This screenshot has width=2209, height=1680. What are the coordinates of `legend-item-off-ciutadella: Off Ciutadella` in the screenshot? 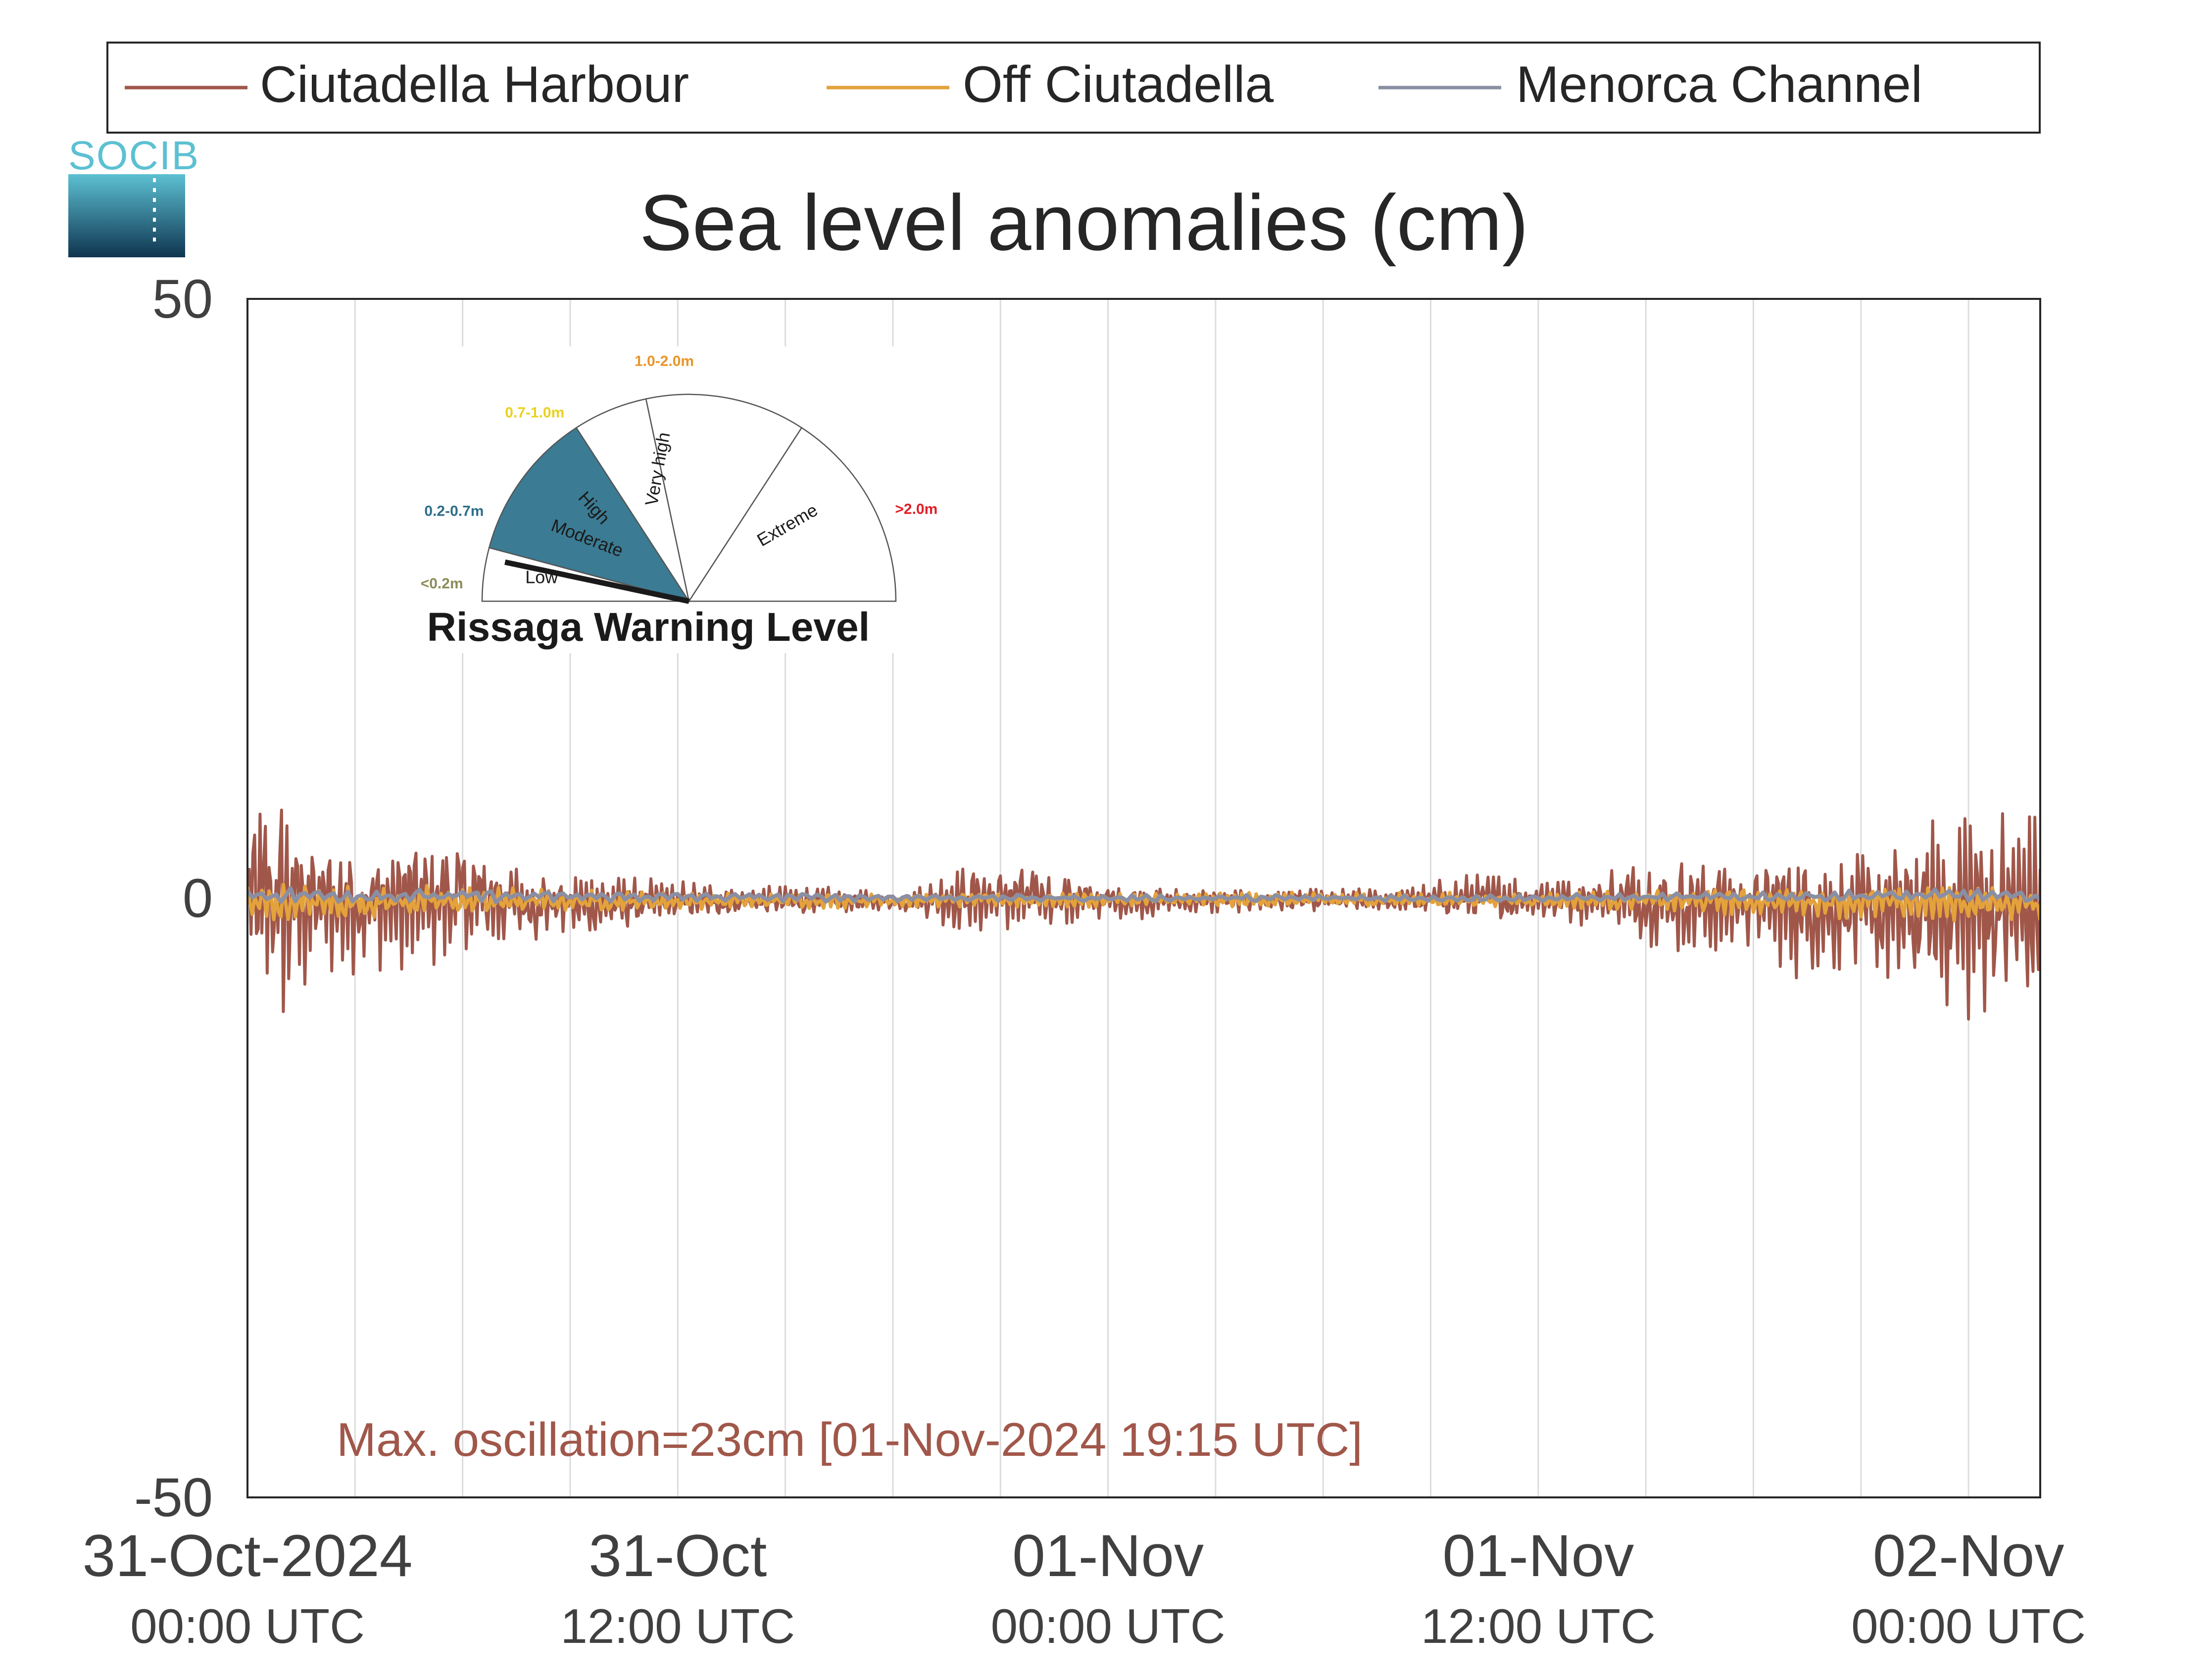 It's located at (1050, 85).